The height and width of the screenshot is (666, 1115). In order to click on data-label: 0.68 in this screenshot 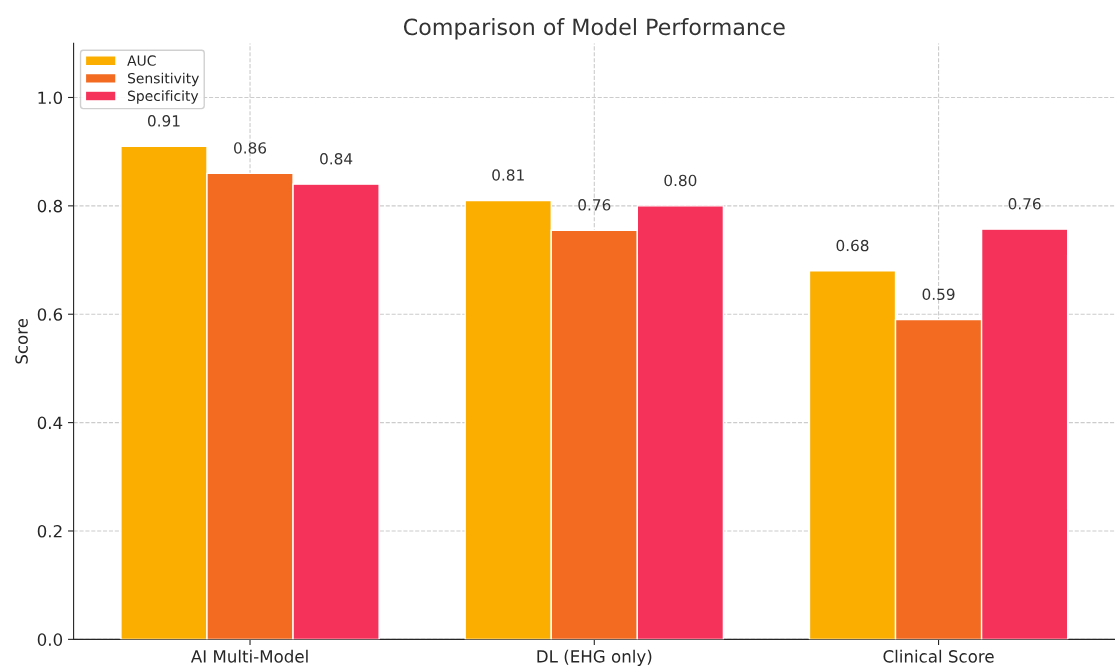, I will do `click(852, 245)`.